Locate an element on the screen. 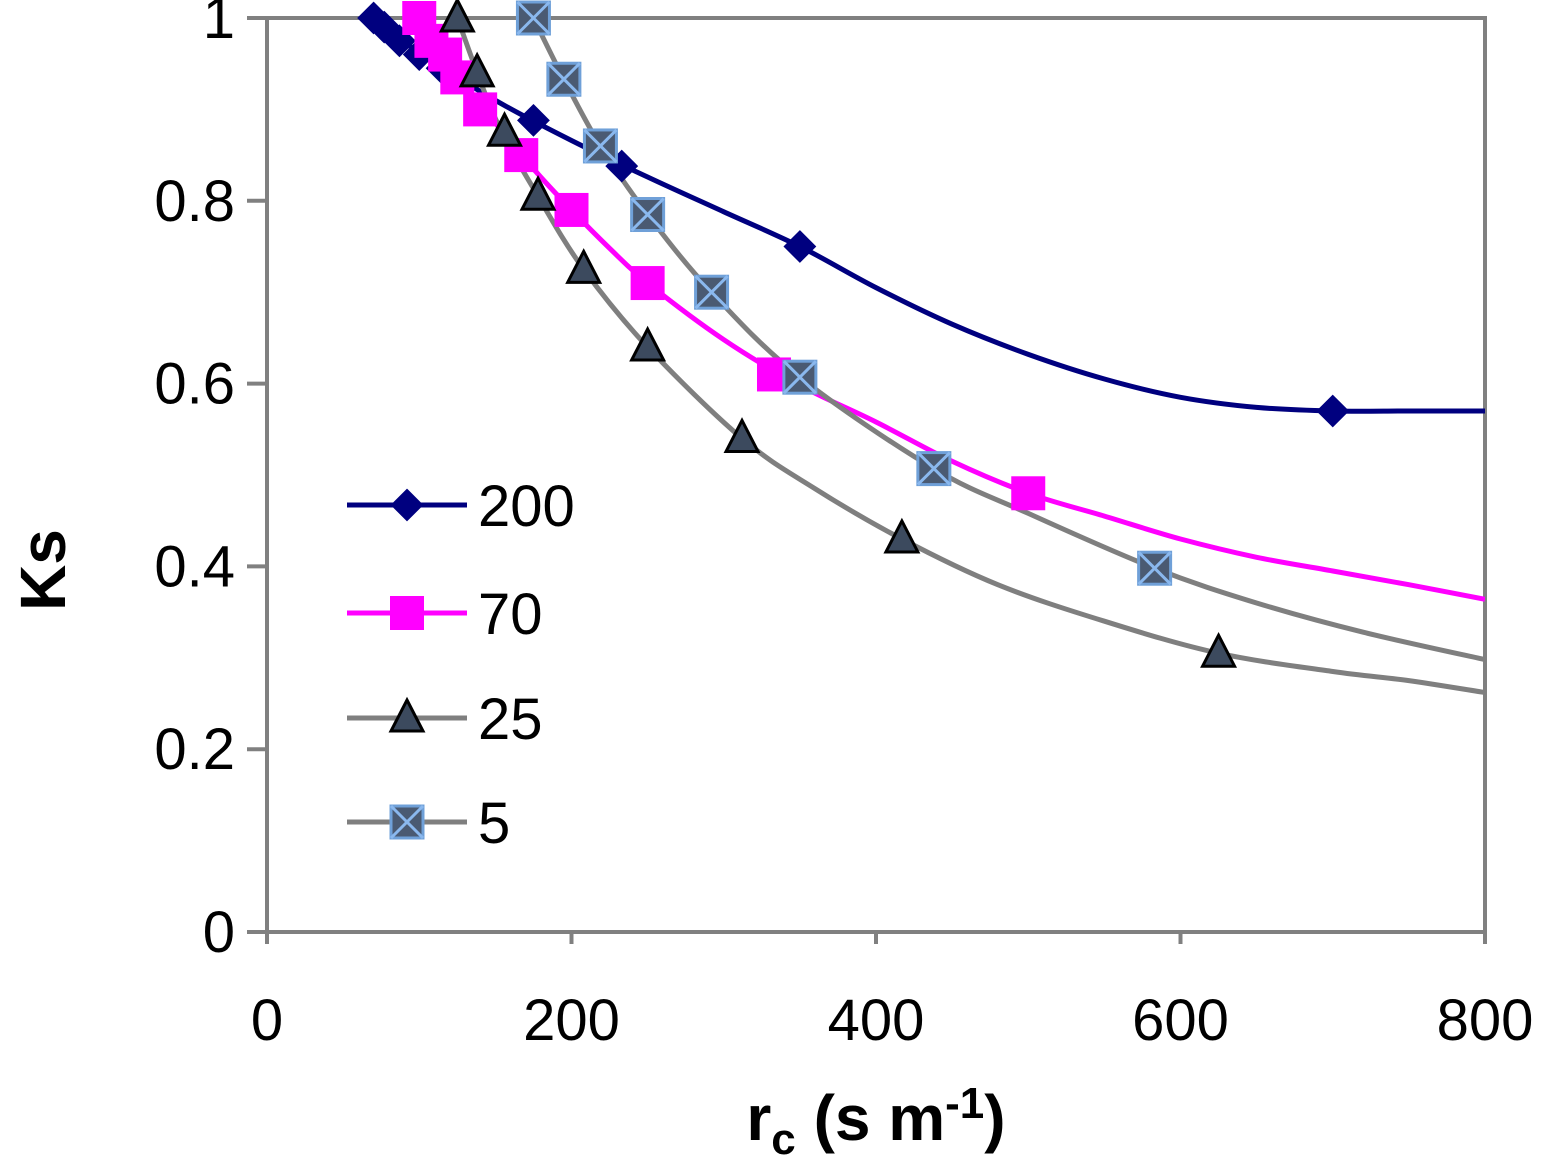 Image resolution: width=1556 pixels, height=1176 pixels. legend-item-200: 200 is located at coordinates (461, 506).